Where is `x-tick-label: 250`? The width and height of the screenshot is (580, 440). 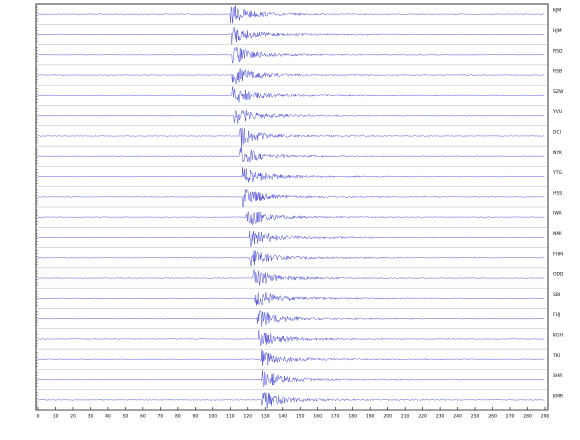
x-tick-label: 250 is located at coordinates (475, 417).